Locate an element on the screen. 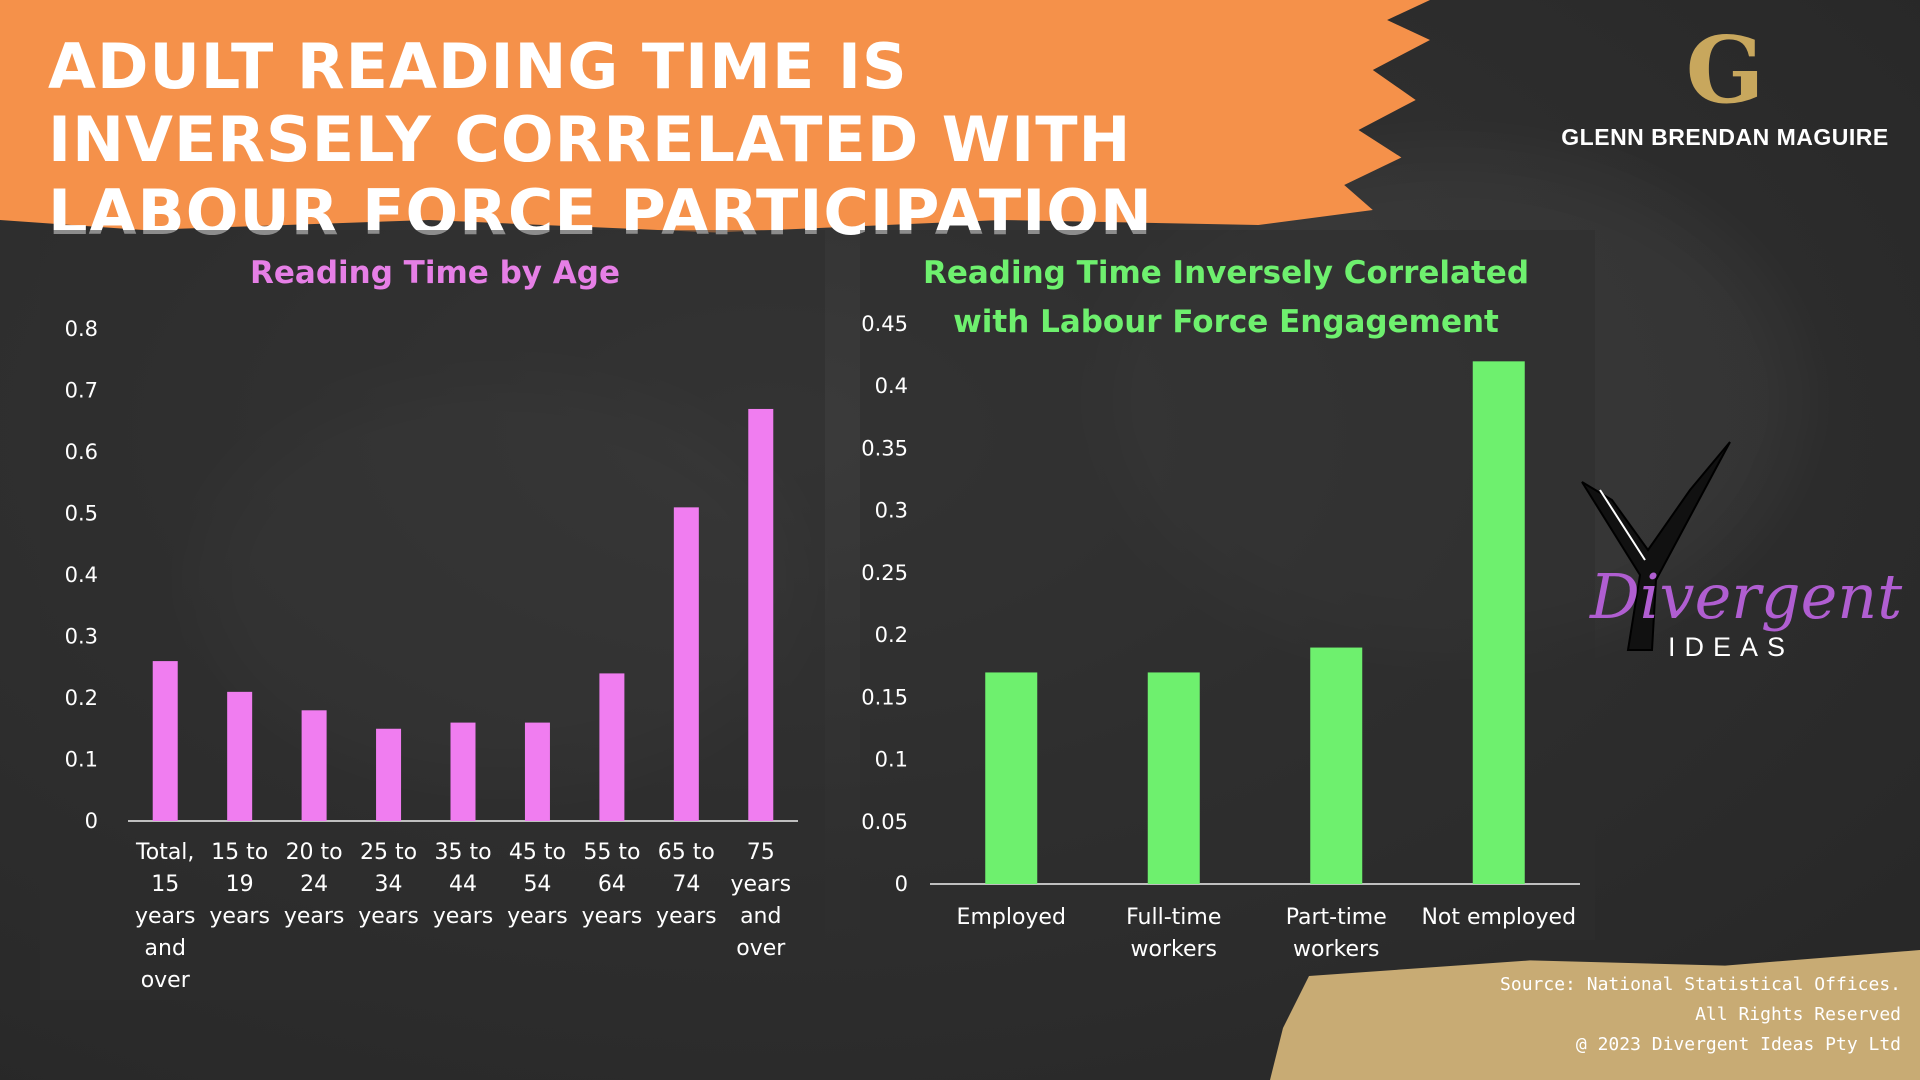  x-category-label: Employed is located at coordinates (1011, 917).